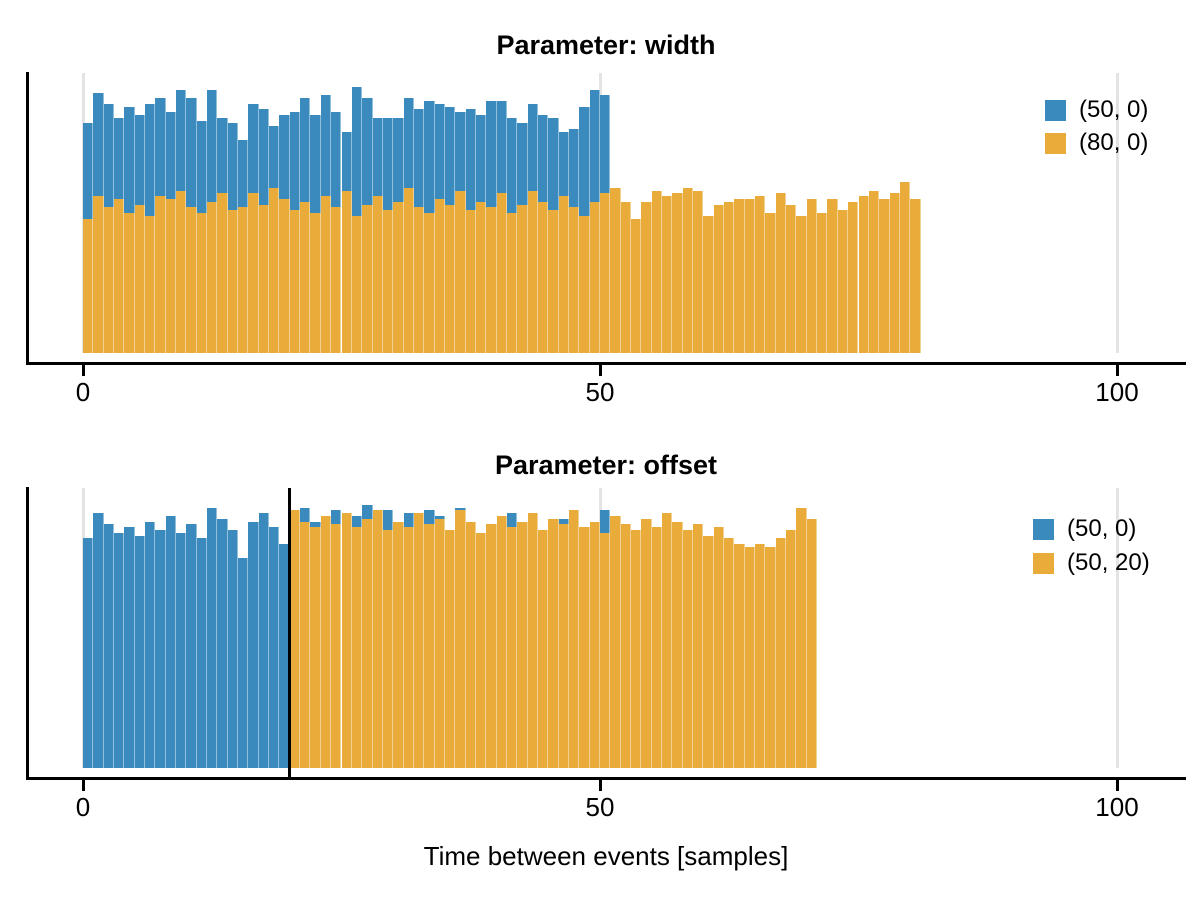  I want to click on plot-title-width: Parameter: width, so click(606, 45).